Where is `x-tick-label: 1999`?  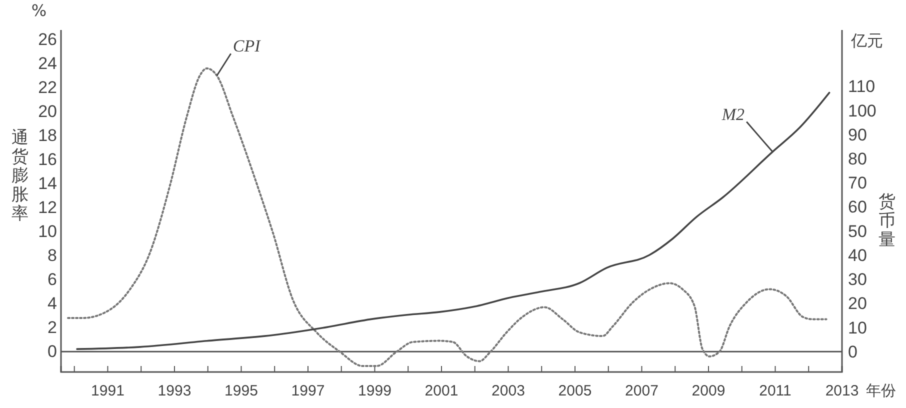 x-tick-label: 1999 is located at coordinates (375, 391).